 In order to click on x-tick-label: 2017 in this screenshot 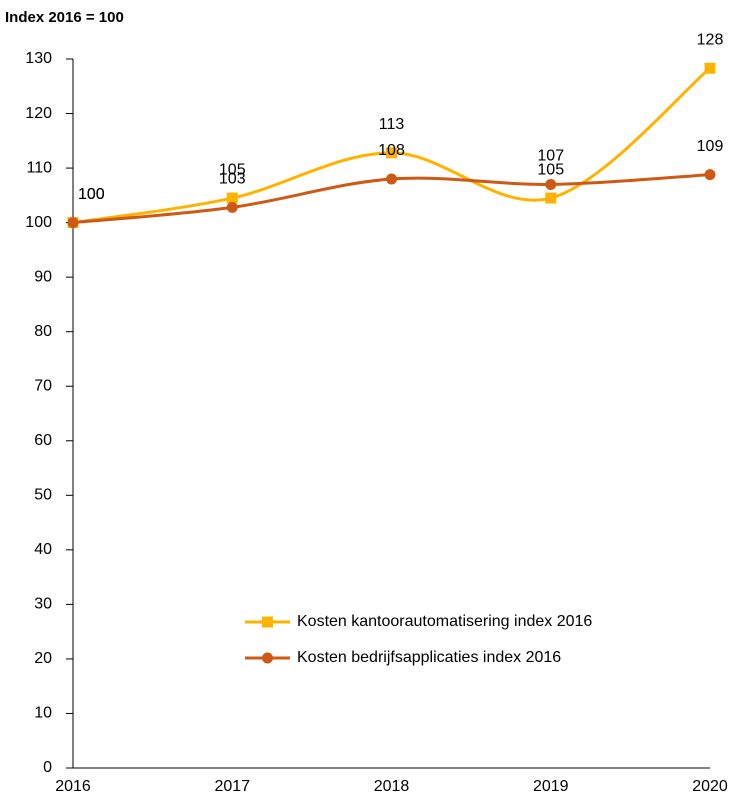, I will do `click(232, 786)`.